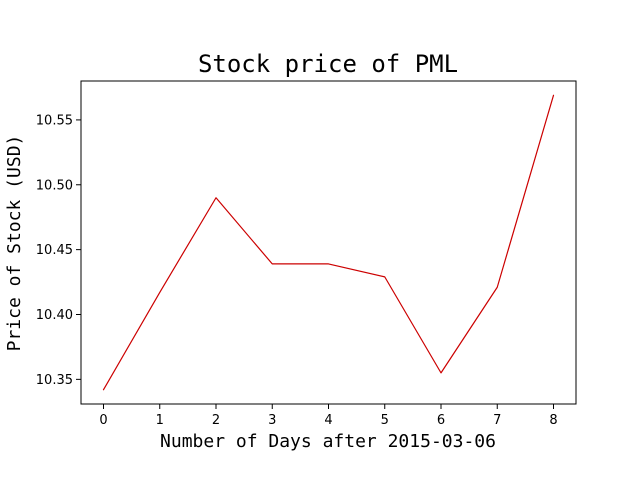 This screenshot has width=640, height=480. What do you see at coordinates (54, 380) in the screenshot?
I see `y-tick-label: 10.35` at bounding box center [54, 380].